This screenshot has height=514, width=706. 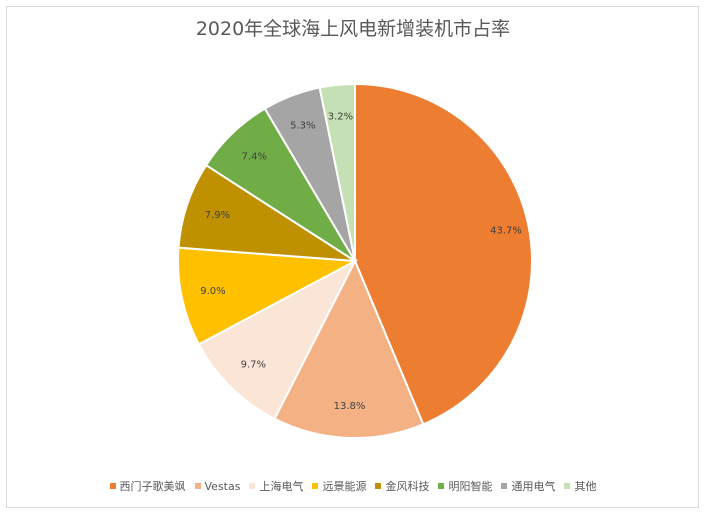 I want to click on data-label: 7.9%, so click(x=217, y=215).